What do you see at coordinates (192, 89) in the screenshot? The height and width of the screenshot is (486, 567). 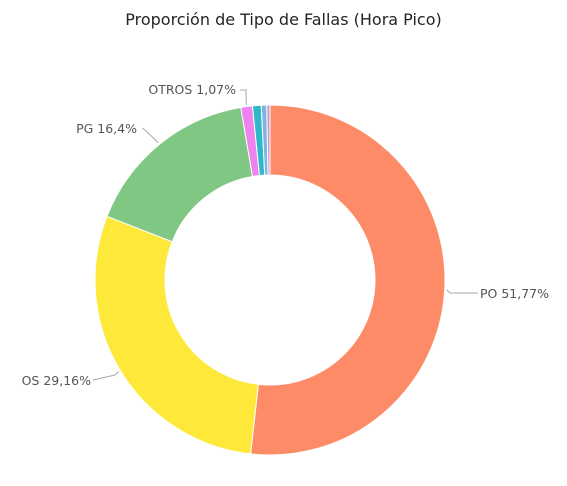 I see `data-label-otros: OTROS 1,07%` at bounding box center [192, 89].